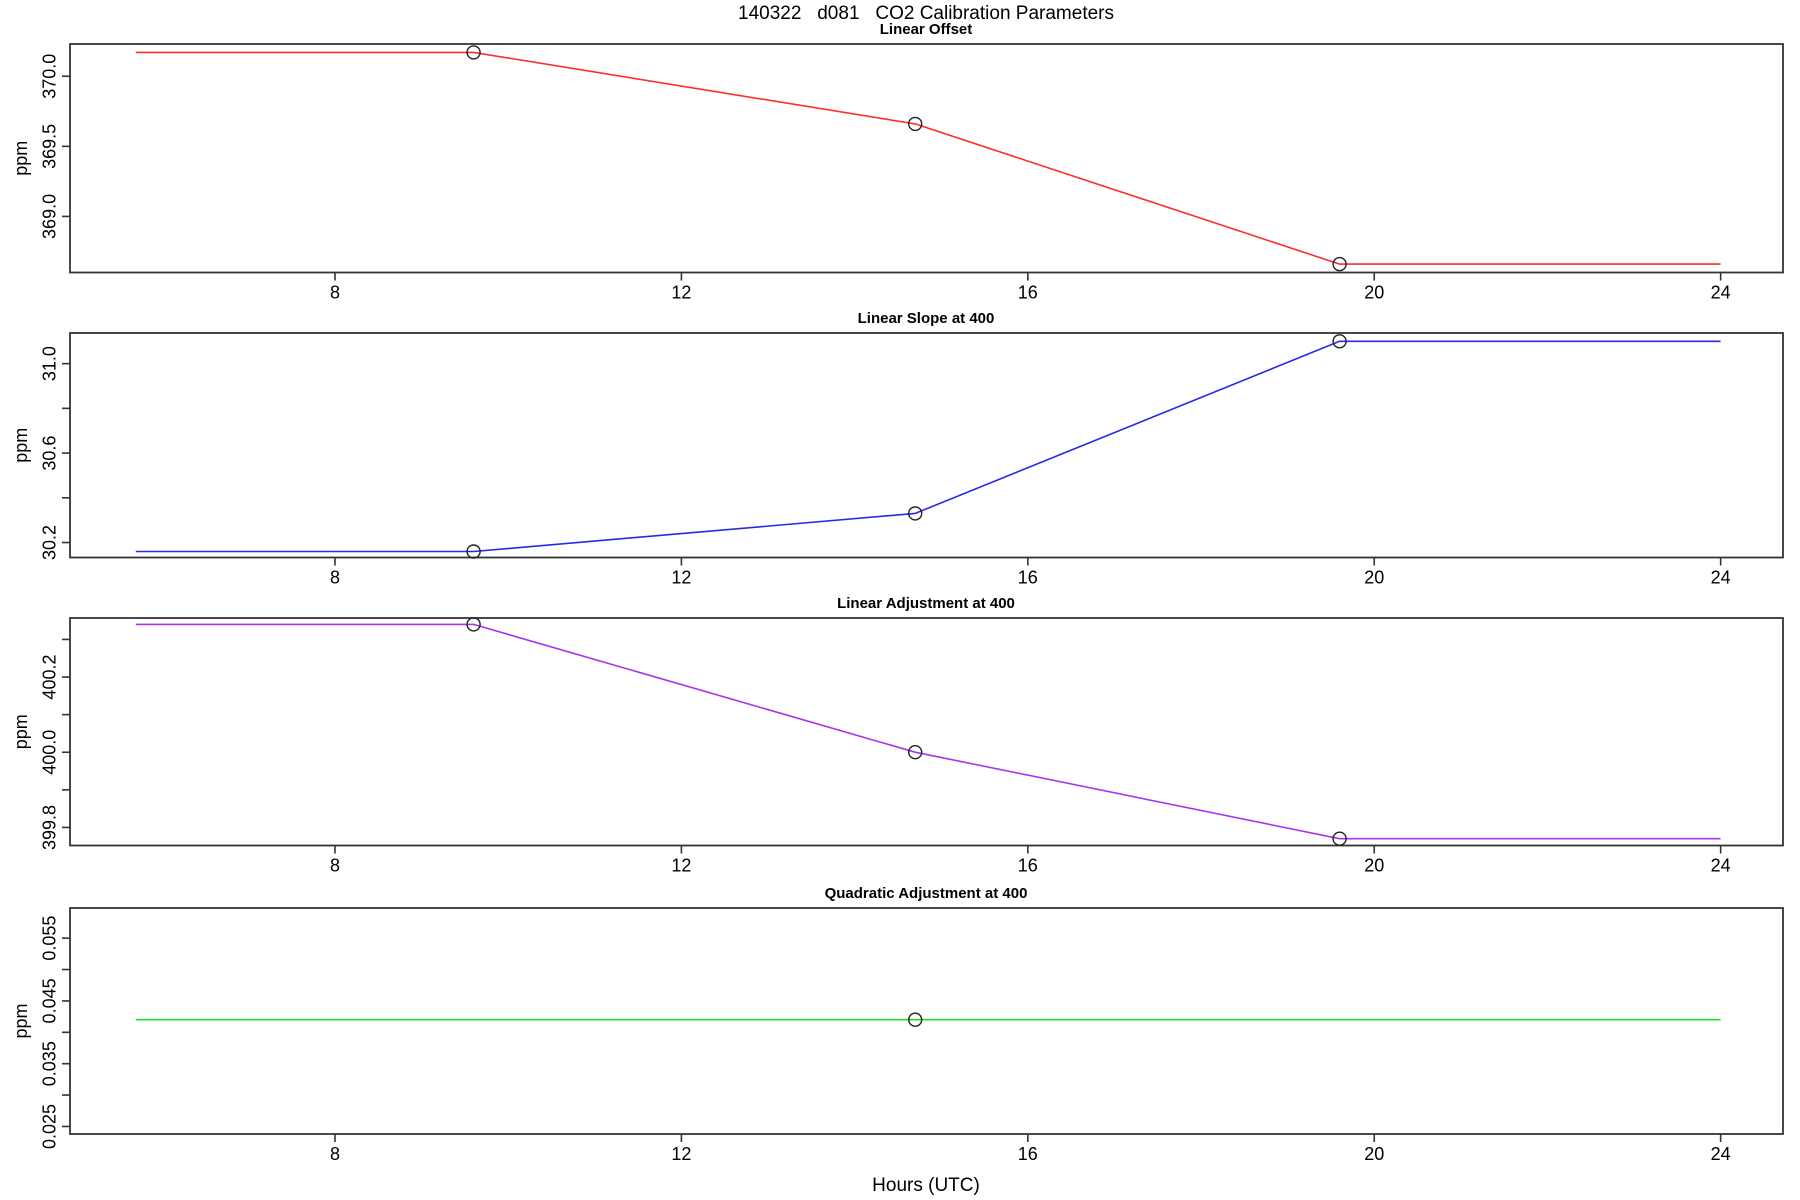 Image resolution: width=1800 pixels, height=1200 pixels. What do you see at coordinates (926, 1185) in the screenshot?
I see `x-axis-title: Hours (UTC)` at bounding box center [926, 1185].